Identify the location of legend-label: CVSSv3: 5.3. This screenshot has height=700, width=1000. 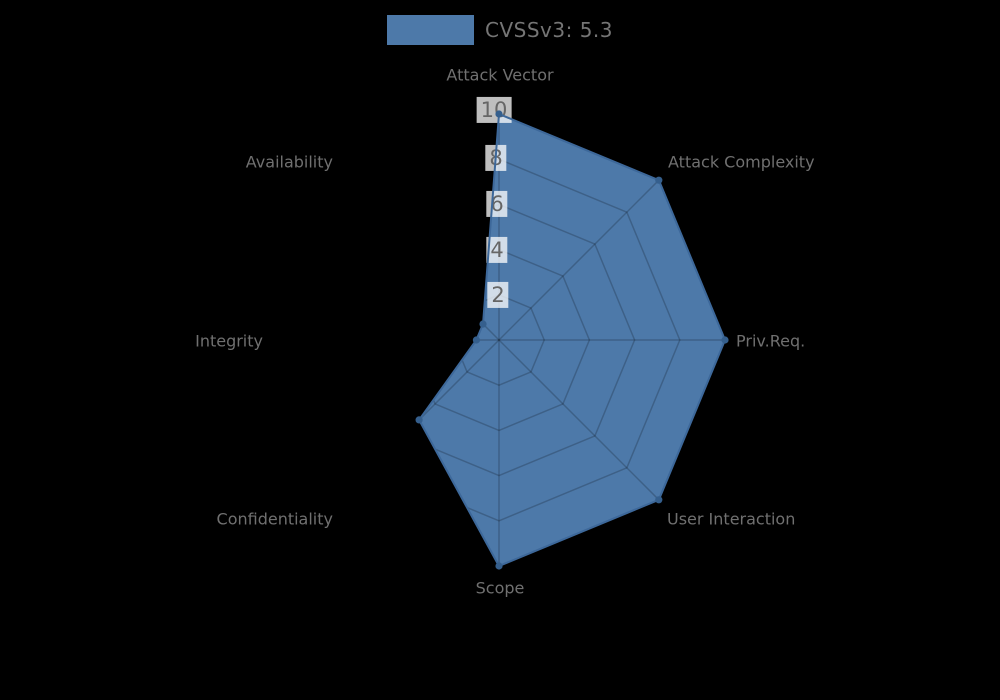
(549, 30).